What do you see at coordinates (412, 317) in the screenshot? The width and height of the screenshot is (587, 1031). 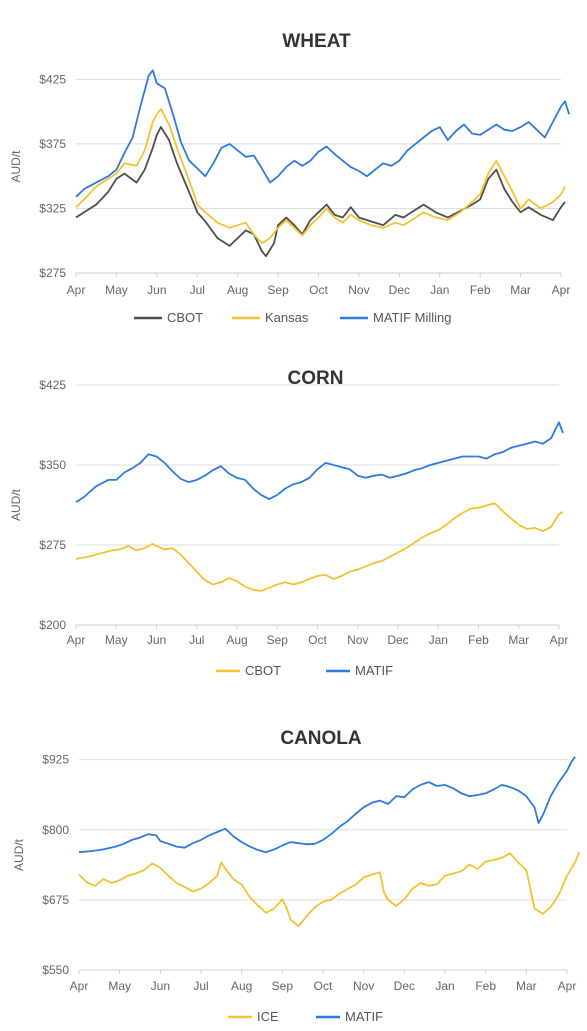 I see `legend-label: MATIF Milling` at bounding box center [412, 317].